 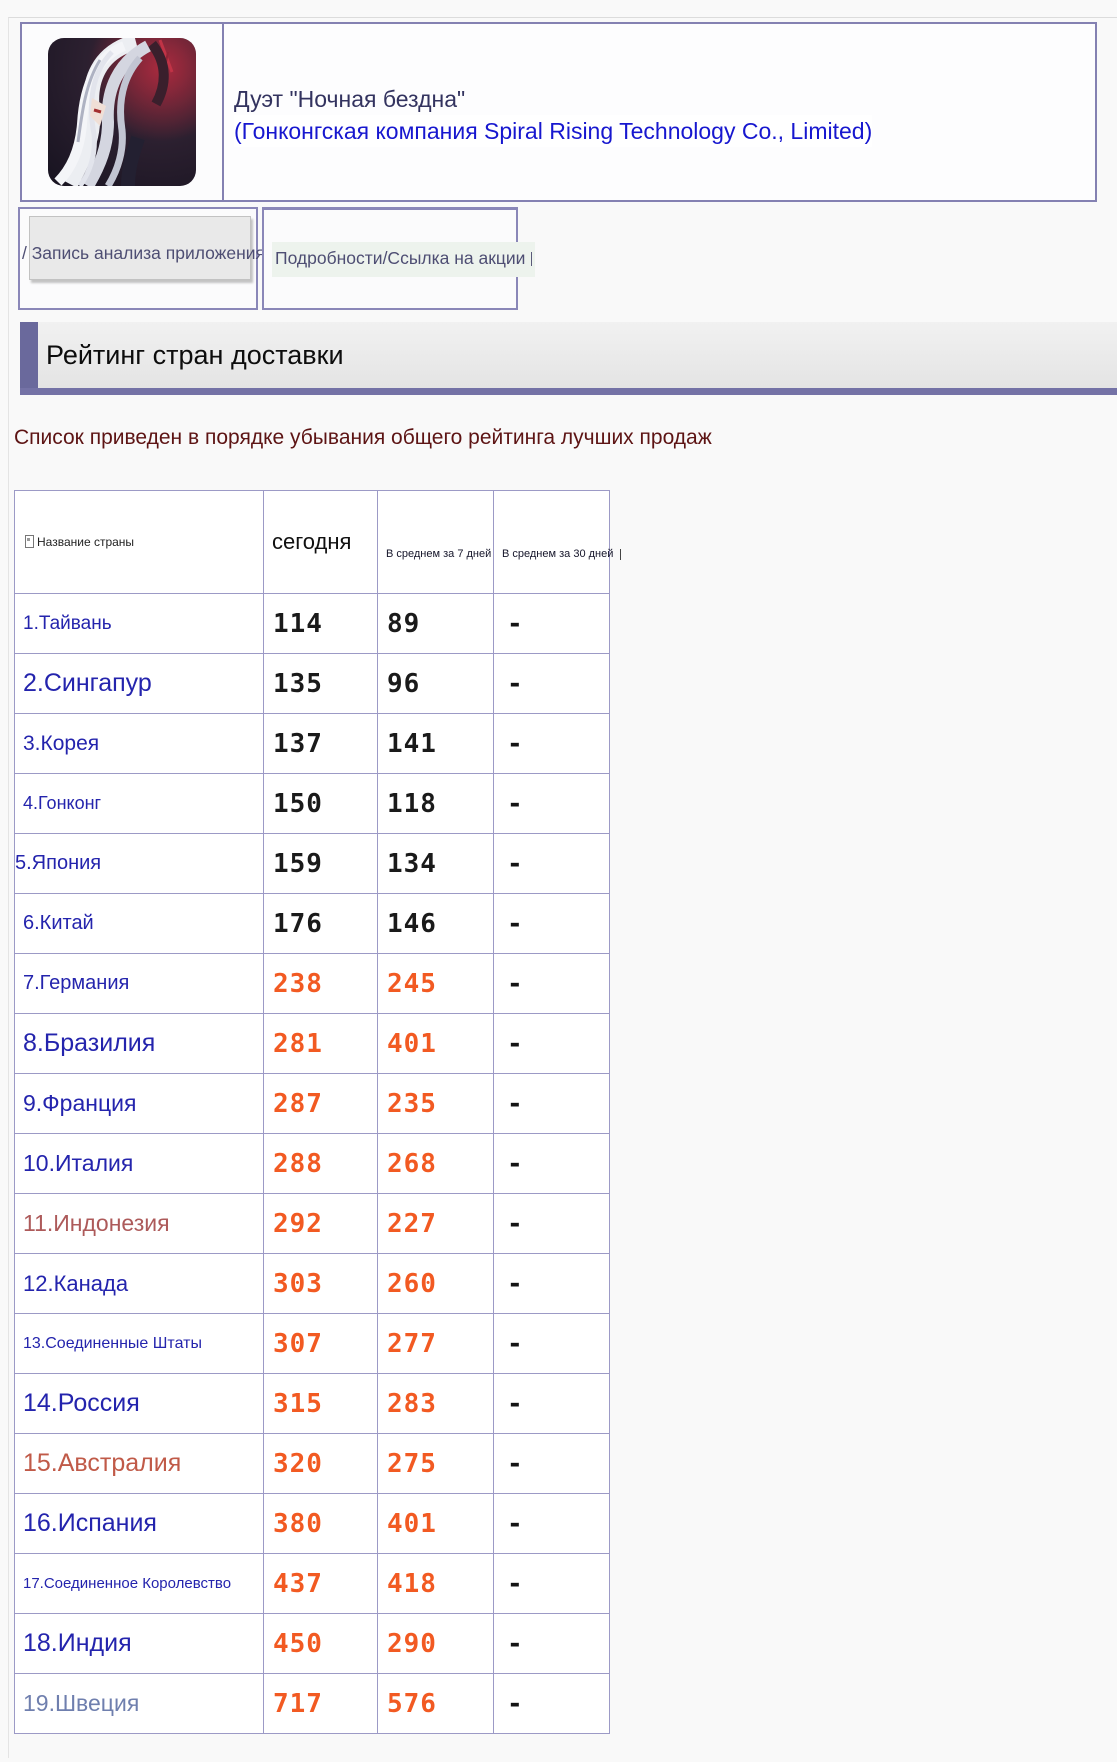 What do you see at coordinates (320, 1523) in the screenshot?
I see `today-value: 380` at bounding box center [320, 1523].